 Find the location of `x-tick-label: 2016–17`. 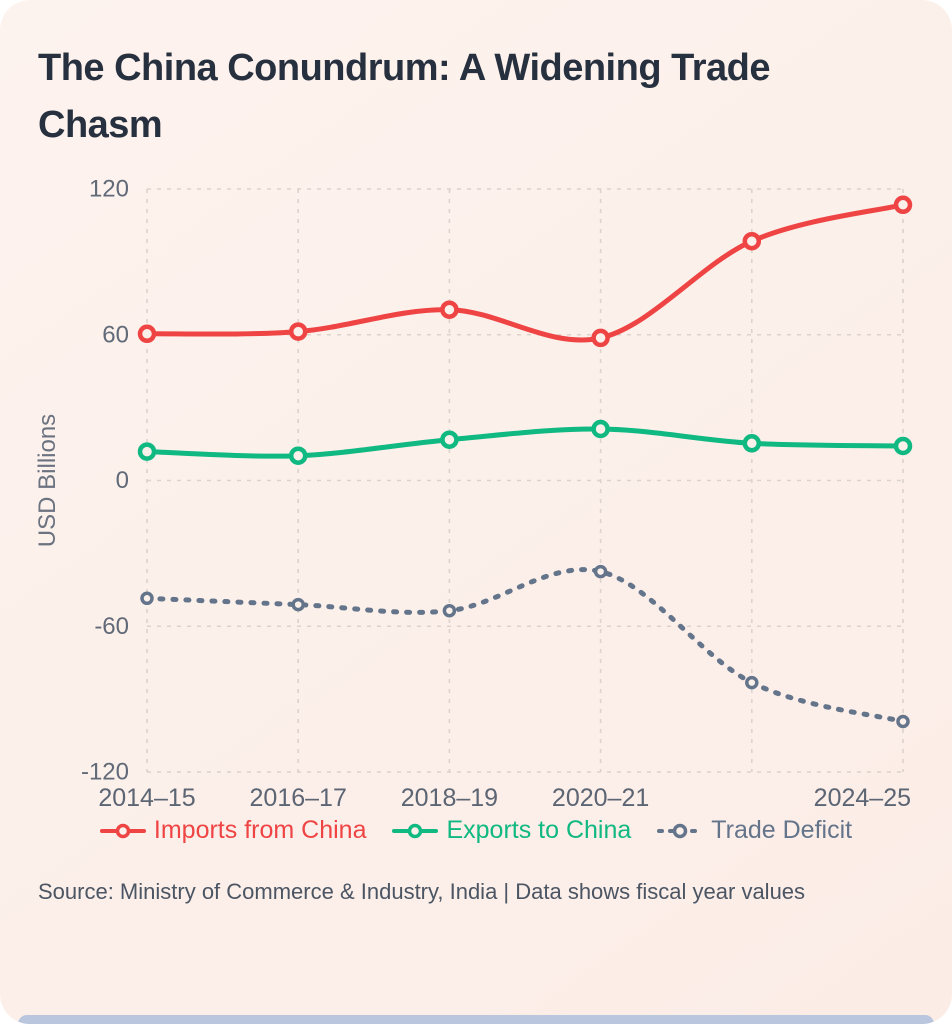

x-tick-label: 2016–17 is located at coordinates (298, 798).